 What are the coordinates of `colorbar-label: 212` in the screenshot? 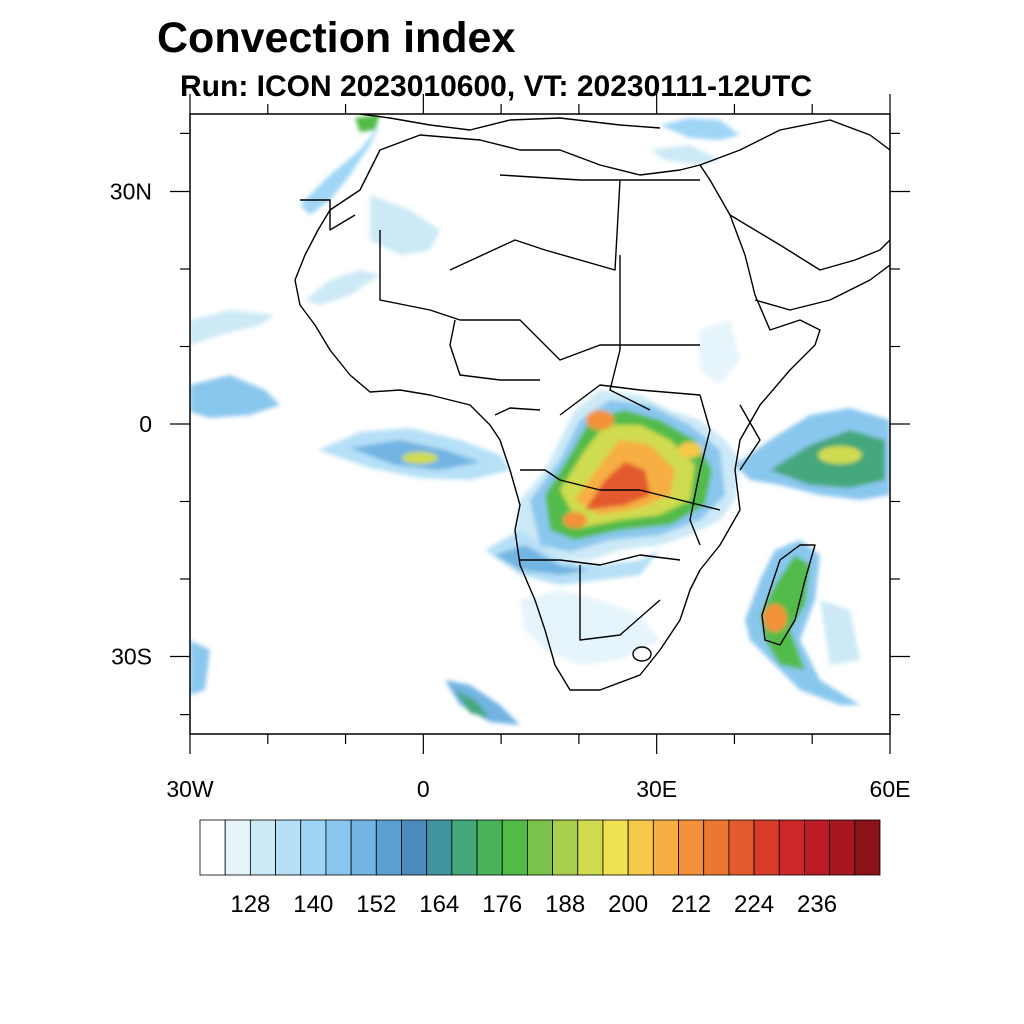 It's located at (691, 904).